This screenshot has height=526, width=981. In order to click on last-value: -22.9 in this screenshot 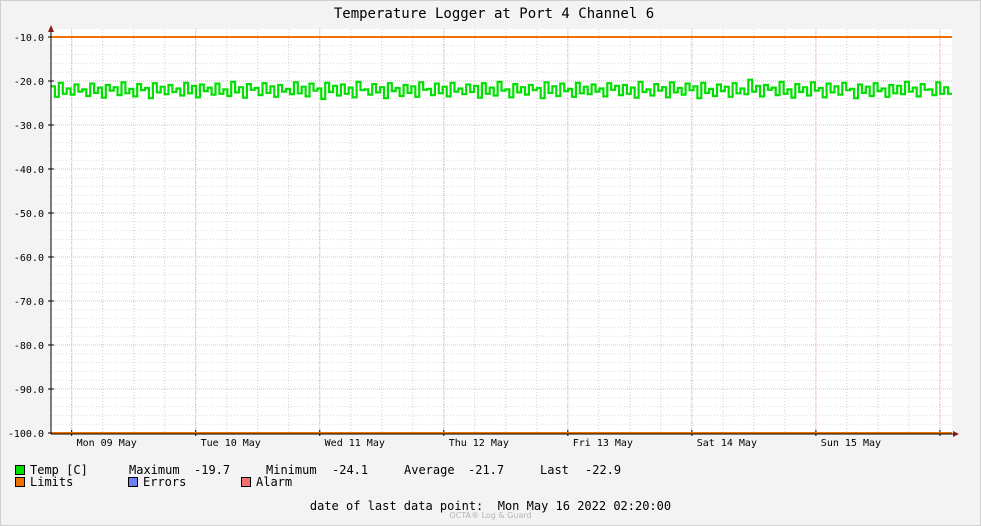, I will do `click(603, 470)`.